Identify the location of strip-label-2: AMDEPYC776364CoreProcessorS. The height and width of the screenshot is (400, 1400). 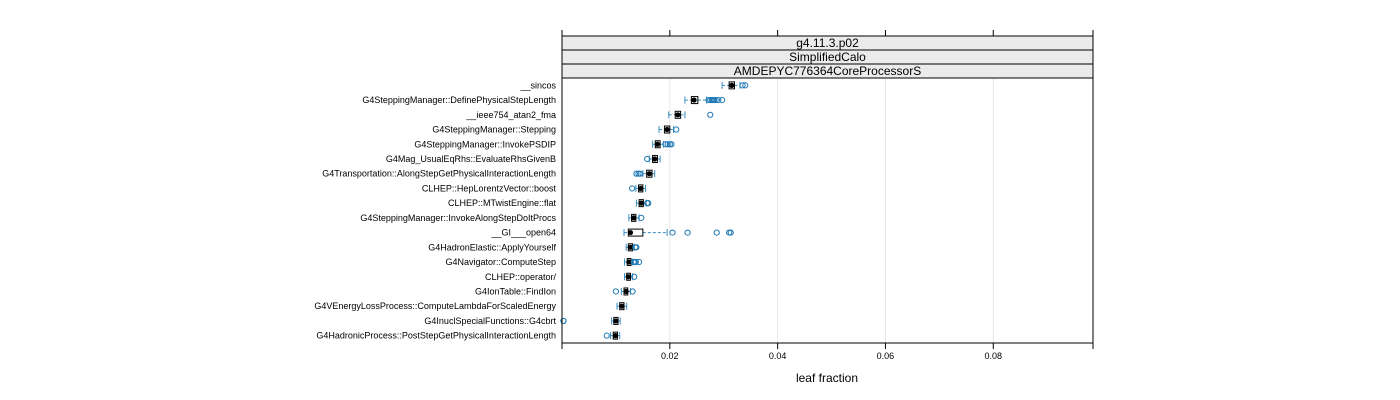
(827, 71).